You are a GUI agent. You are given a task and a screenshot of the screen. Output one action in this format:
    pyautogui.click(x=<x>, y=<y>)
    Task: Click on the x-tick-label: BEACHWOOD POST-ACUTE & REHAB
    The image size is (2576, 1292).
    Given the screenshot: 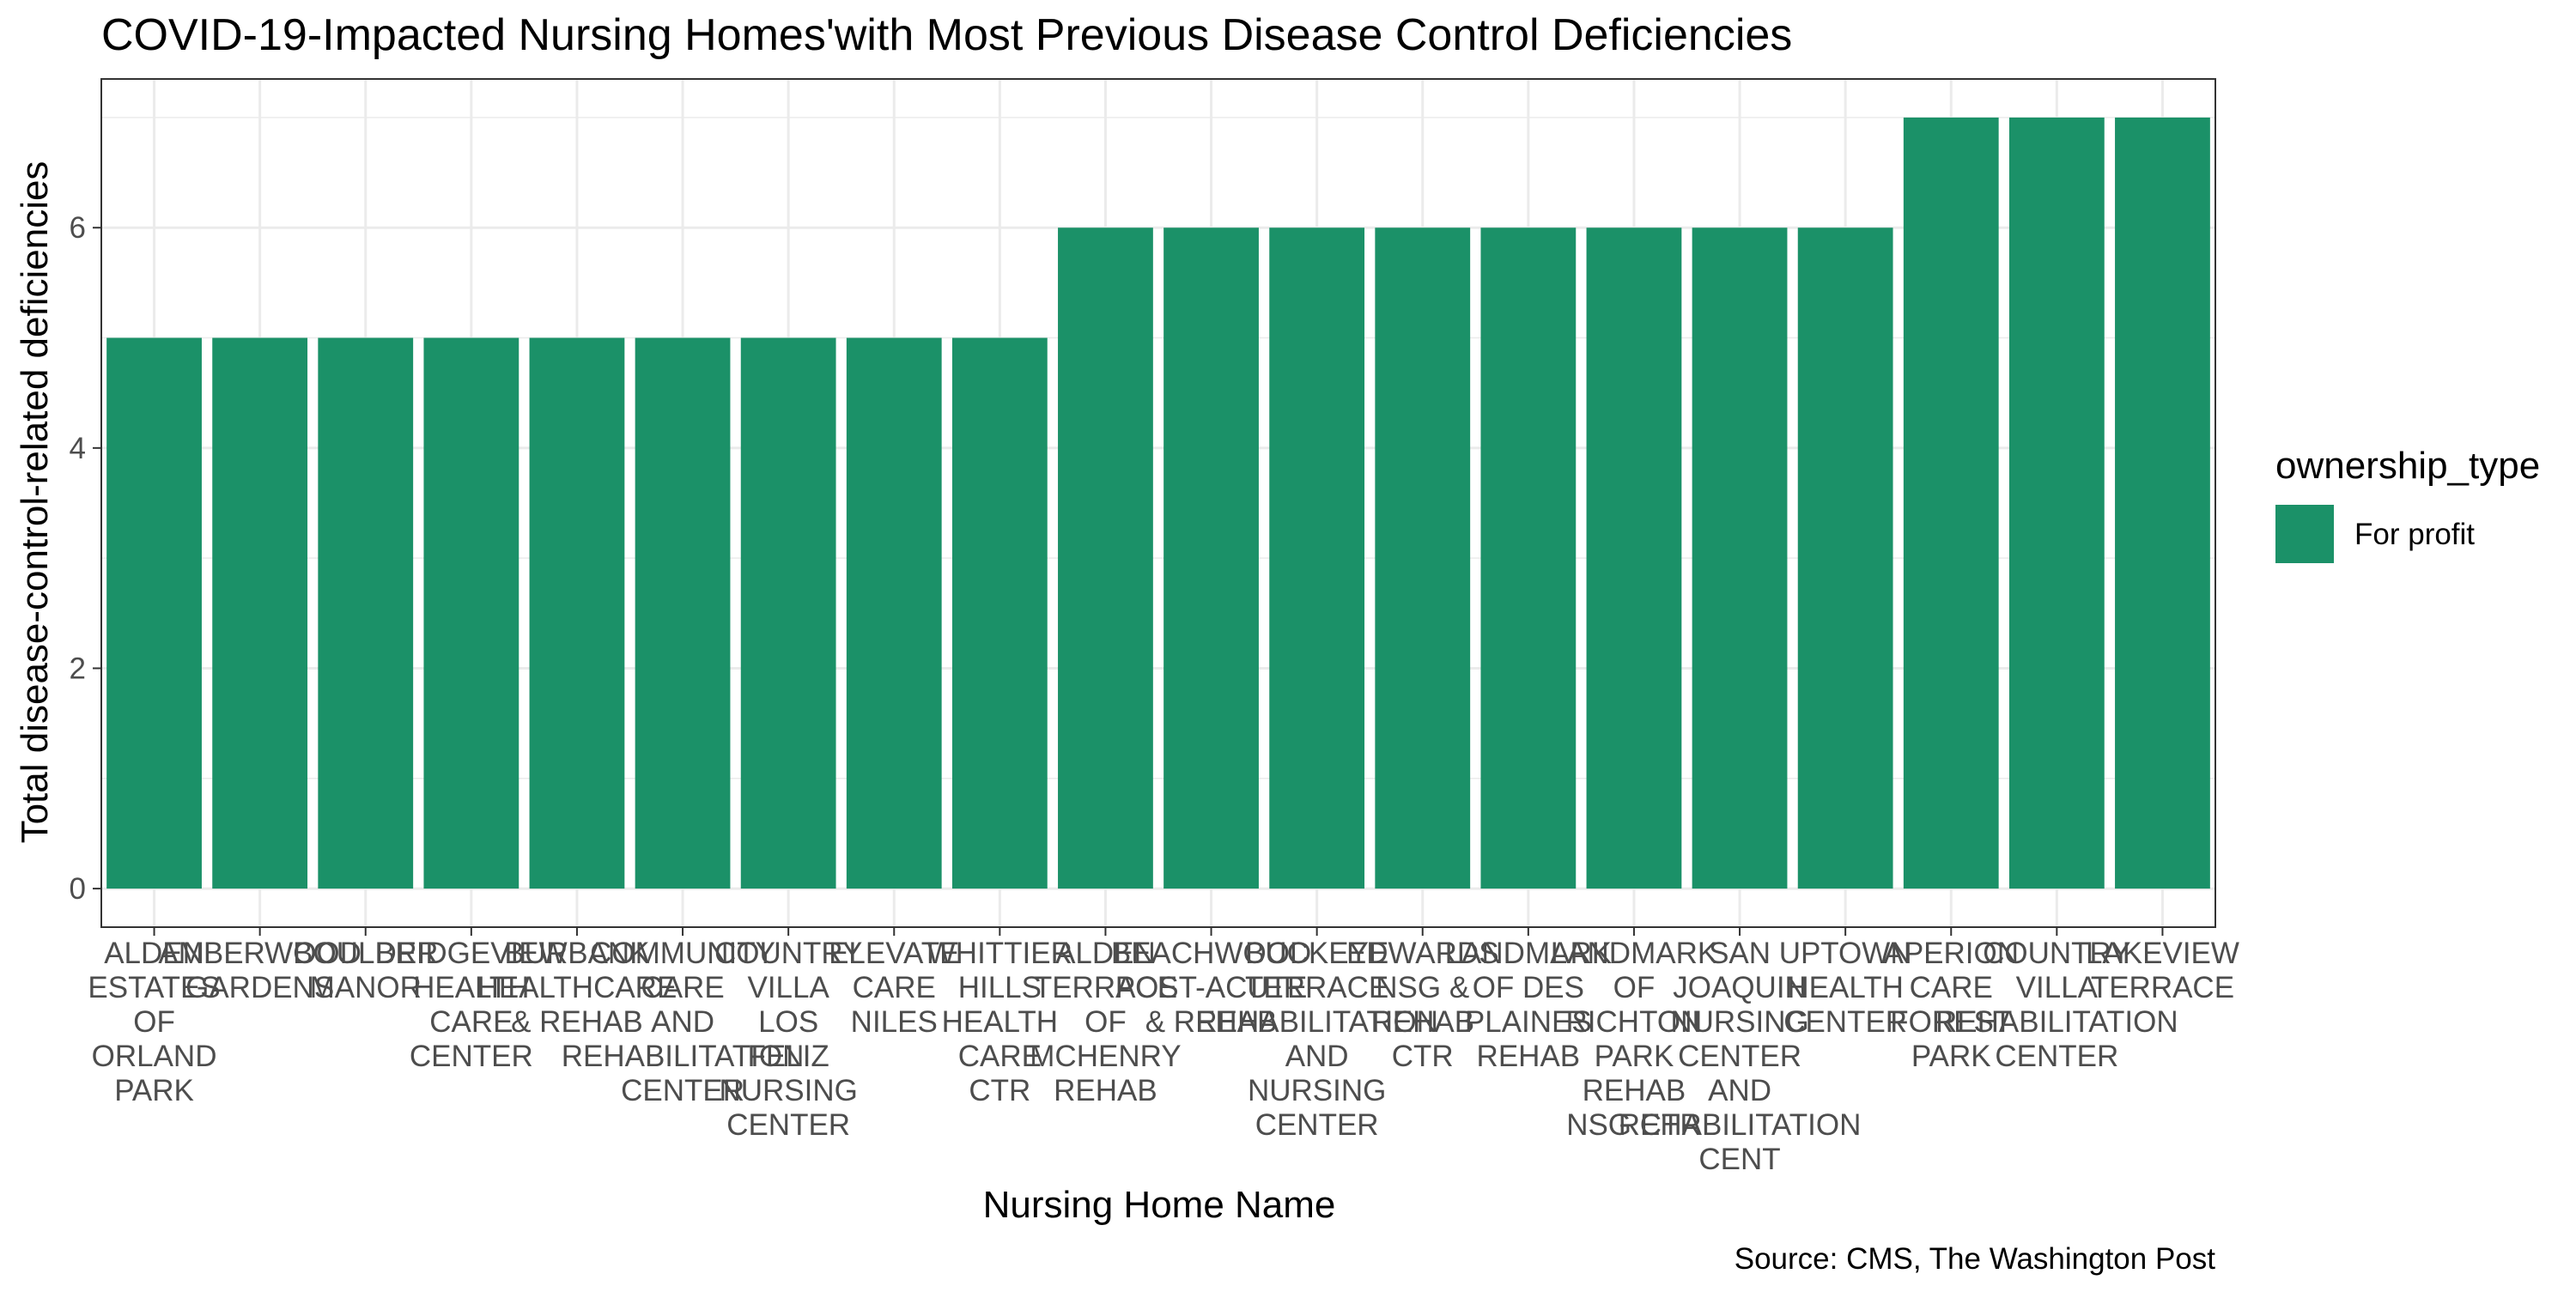 What is the action you would take?
    pyautogui.click(x=1211, y=988)
    